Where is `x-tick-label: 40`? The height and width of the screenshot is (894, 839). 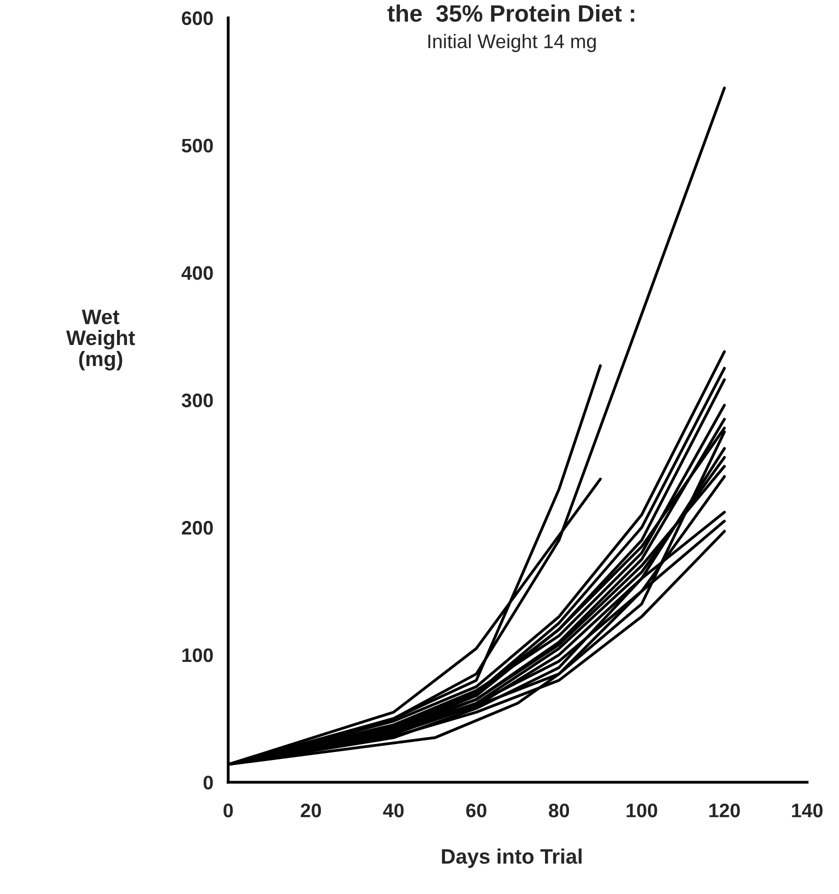 x-tick-label: 40 is located at coordinates (393, 811).